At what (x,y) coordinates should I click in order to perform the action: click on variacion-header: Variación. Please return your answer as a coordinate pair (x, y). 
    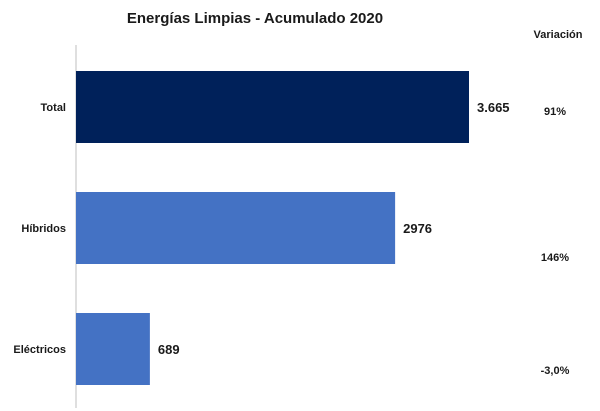
    Looking at the image, I should click on (558, 35).